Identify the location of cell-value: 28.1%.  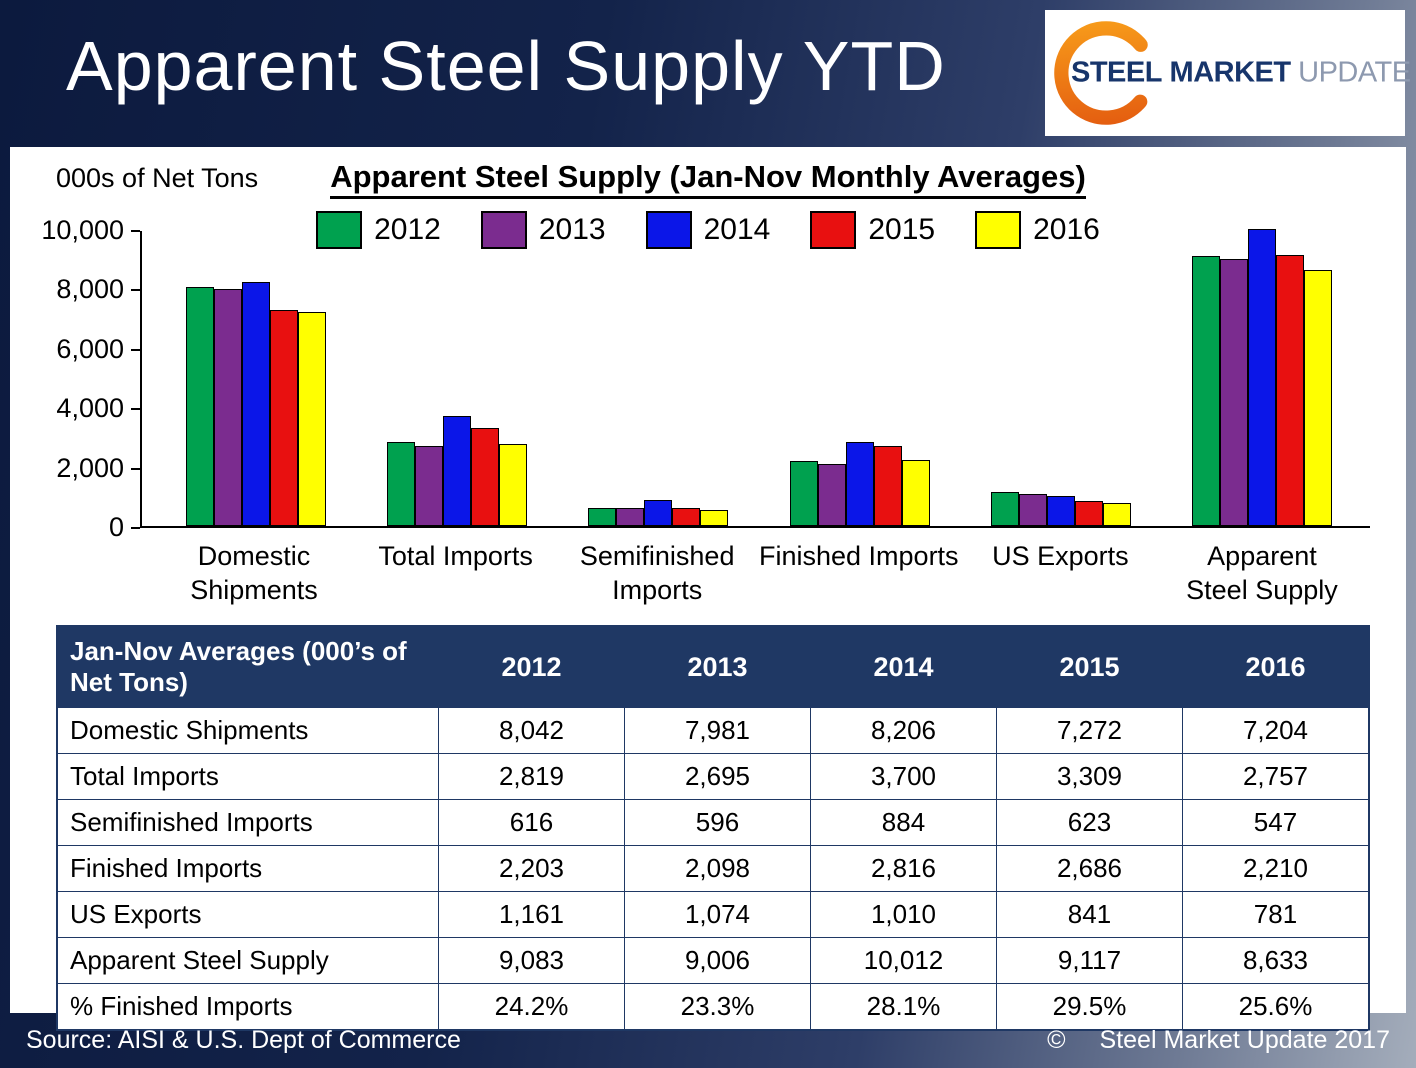
(903, 1007).